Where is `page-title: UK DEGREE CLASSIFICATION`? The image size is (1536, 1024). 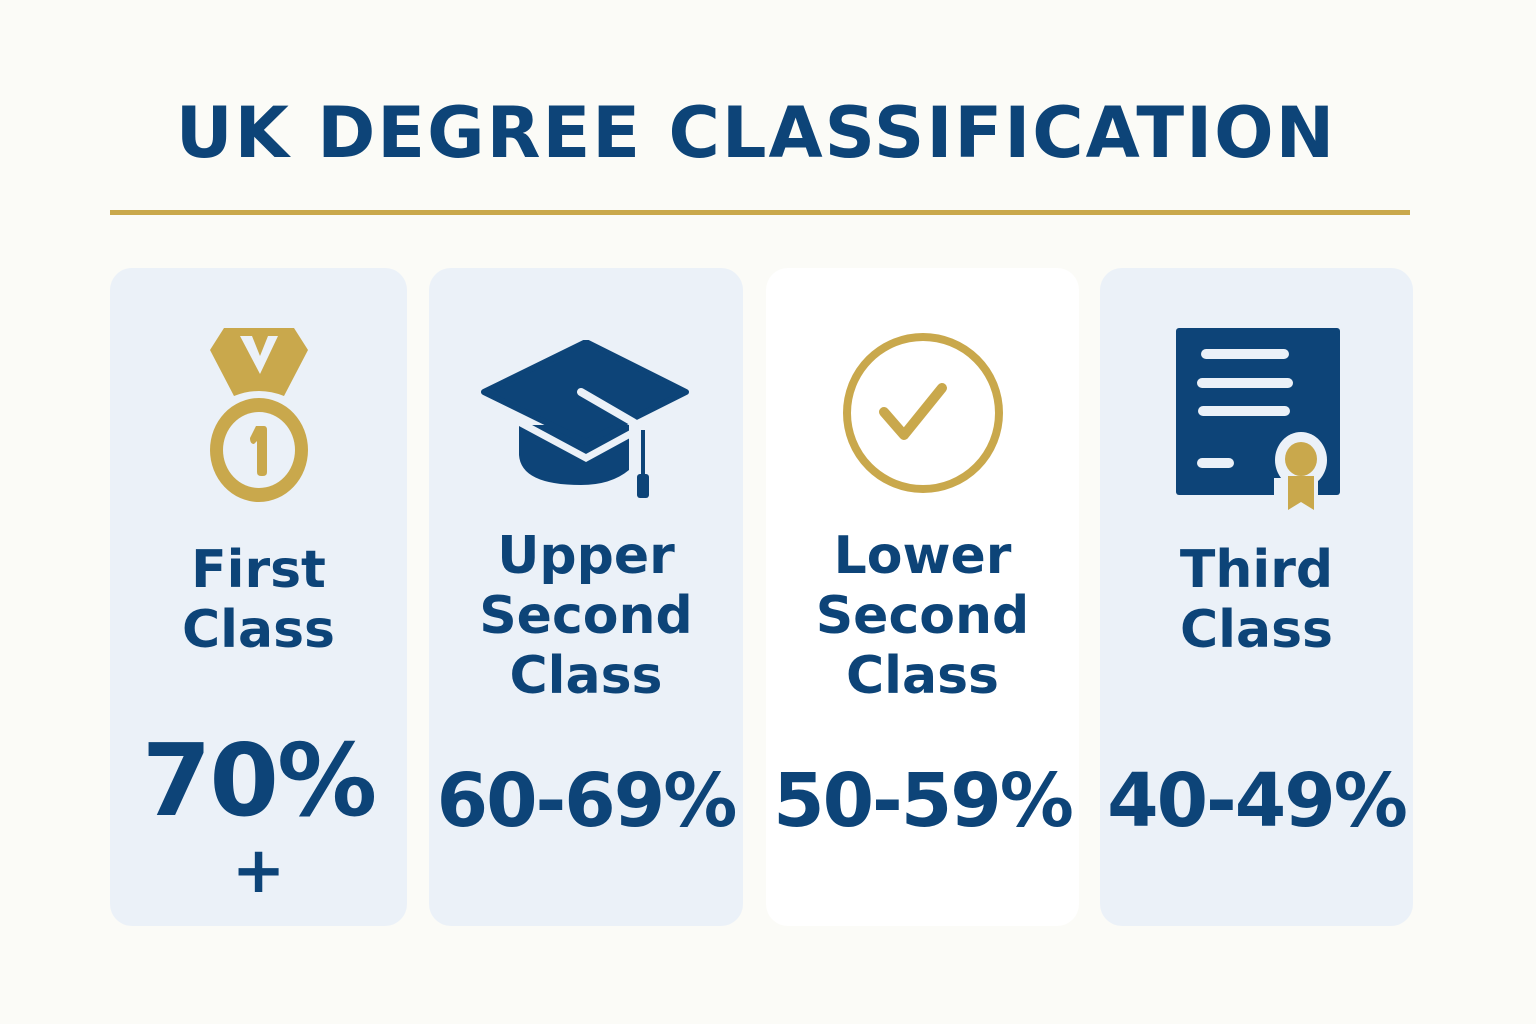
page-title: UK DEGREE CLASSIFICATION is located at coordinates (756, 133).